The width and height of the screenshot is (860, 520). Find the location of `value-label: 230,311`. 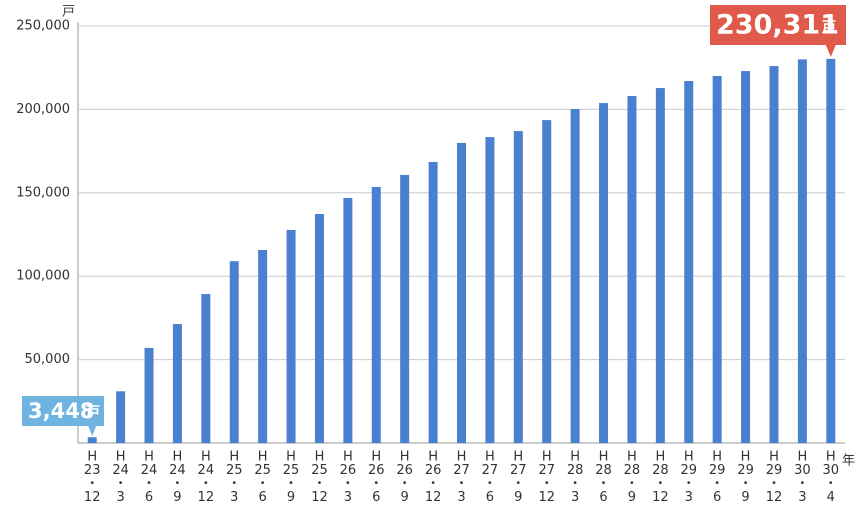

value-label: 230,311 is located at coordinates (777, 25).